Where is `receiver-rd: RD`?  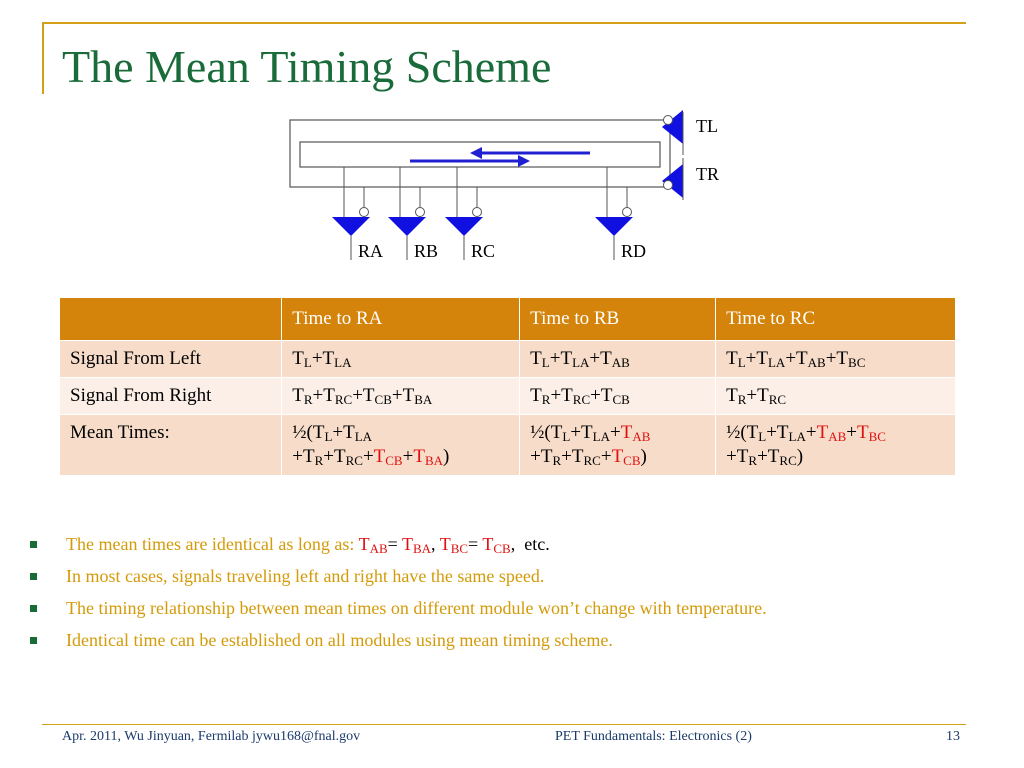 receiver-rd: RD is located at coordinates (620, 214).